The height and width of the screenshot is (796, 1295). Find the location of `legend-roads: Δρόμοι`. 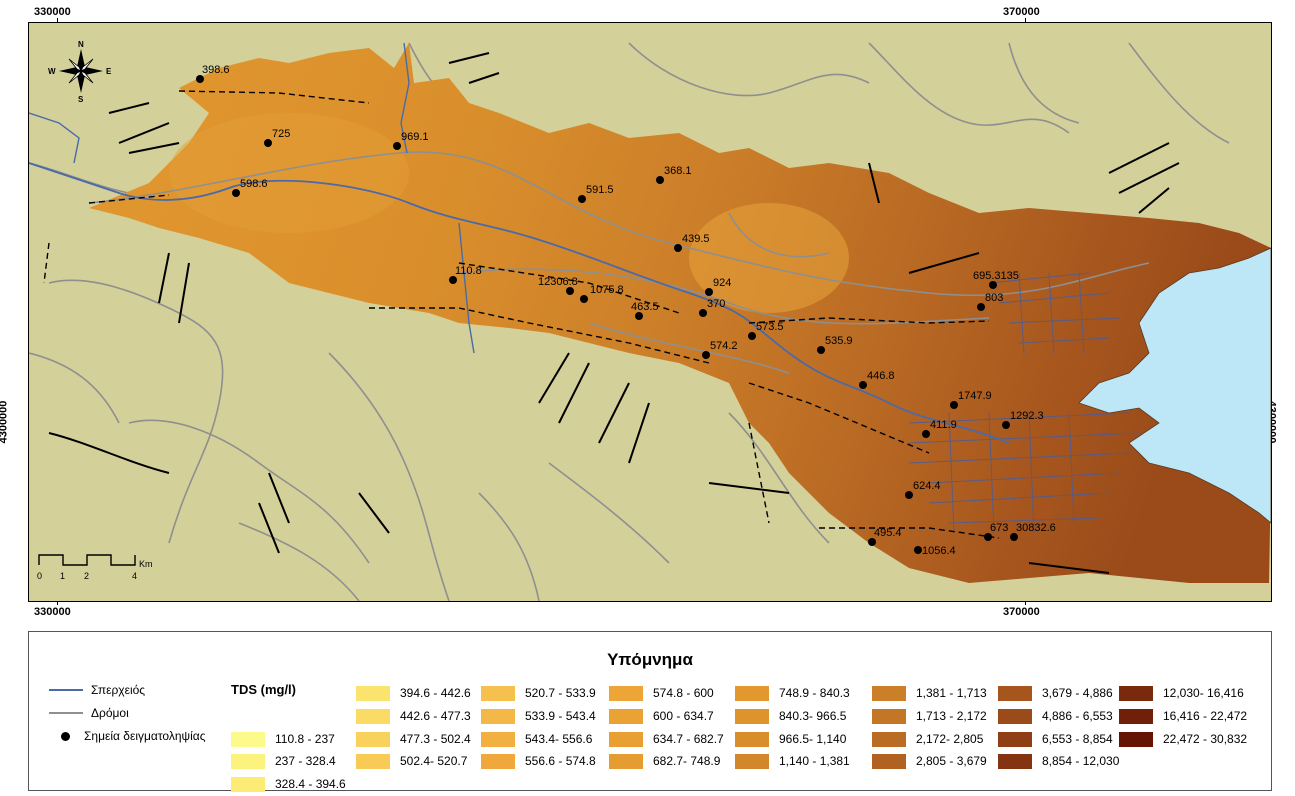

legend-roads: Δρόμοι is located at coordinates (89, 713).